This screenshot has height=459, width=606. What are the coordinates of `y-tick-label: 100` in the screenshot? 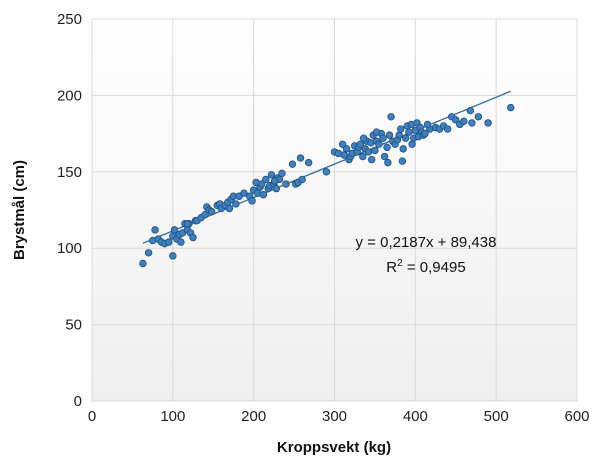 It's located at (69, 248).